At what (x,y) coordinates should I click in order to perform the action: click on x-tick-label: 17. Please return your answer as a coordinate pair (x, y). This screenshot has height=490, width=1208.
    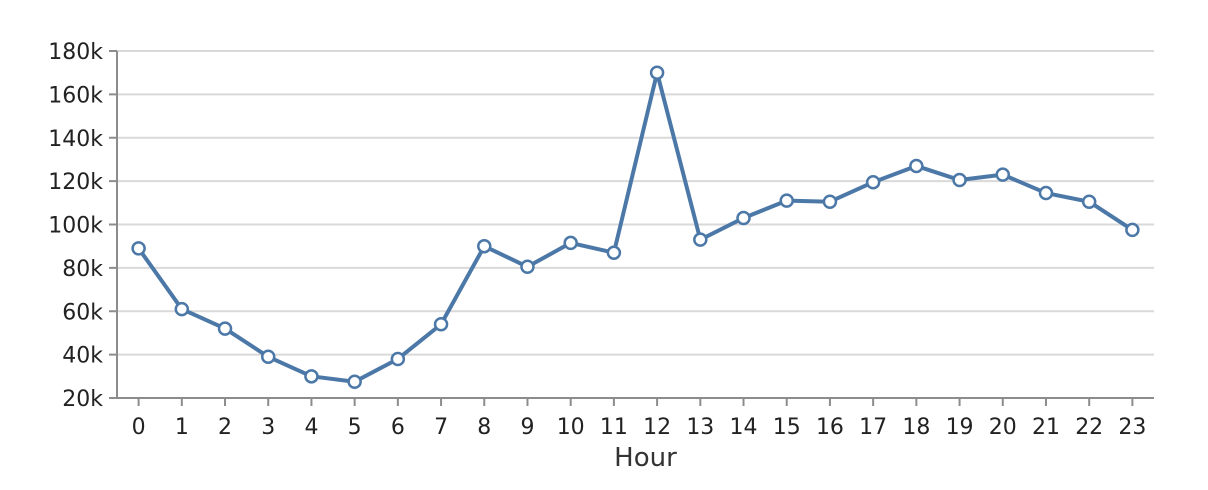
    Looking at the image, I should click on (873, 427).